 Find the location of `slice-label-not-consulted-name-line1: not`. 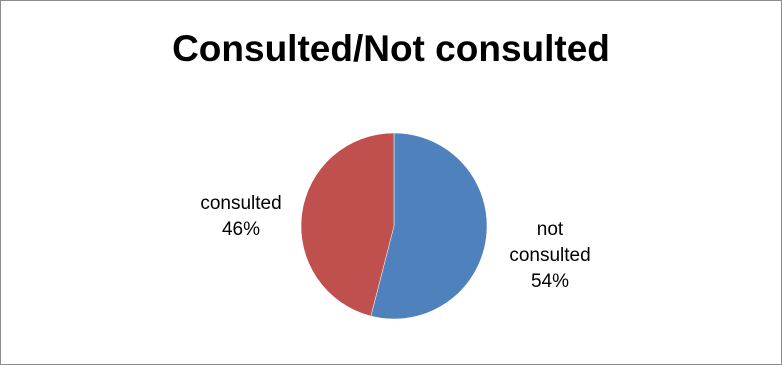

slice-label-not-consulted-name-line1: not is located at coordinates (550, 229).